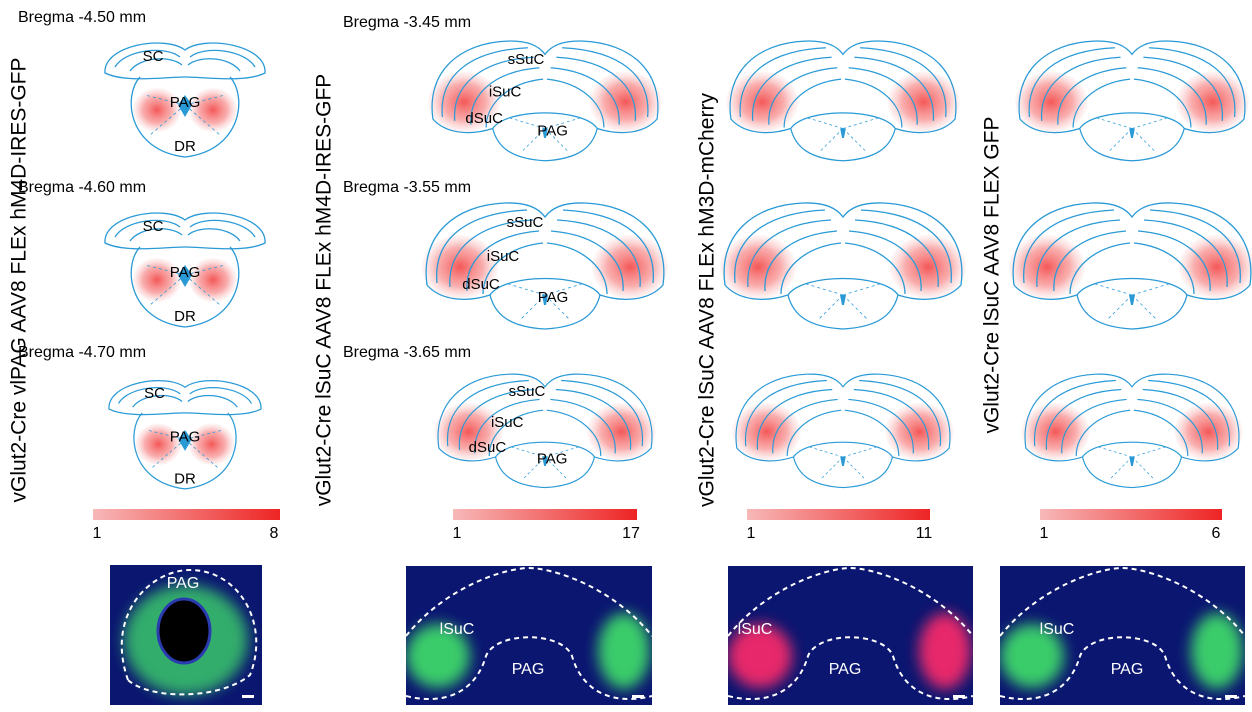 The height and width of the screenshot is (712, 1252). What do you see at coordinates (1231, 696) in the screenshot?
I see `scale-bar` at bounding box center [1231, 696].